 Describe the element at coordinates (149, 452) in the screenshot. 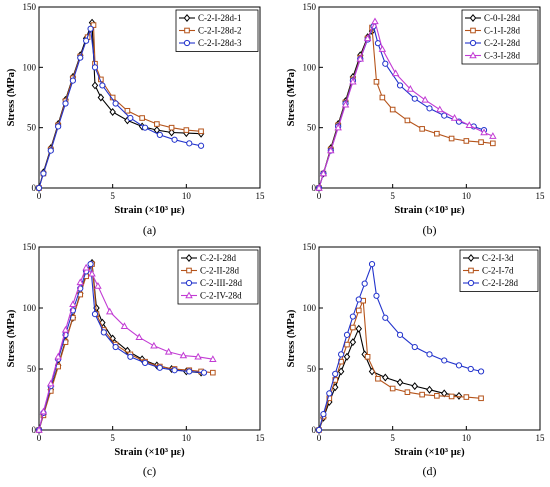

I see `x-axis-label: Strain (×10³ με)` at that location.